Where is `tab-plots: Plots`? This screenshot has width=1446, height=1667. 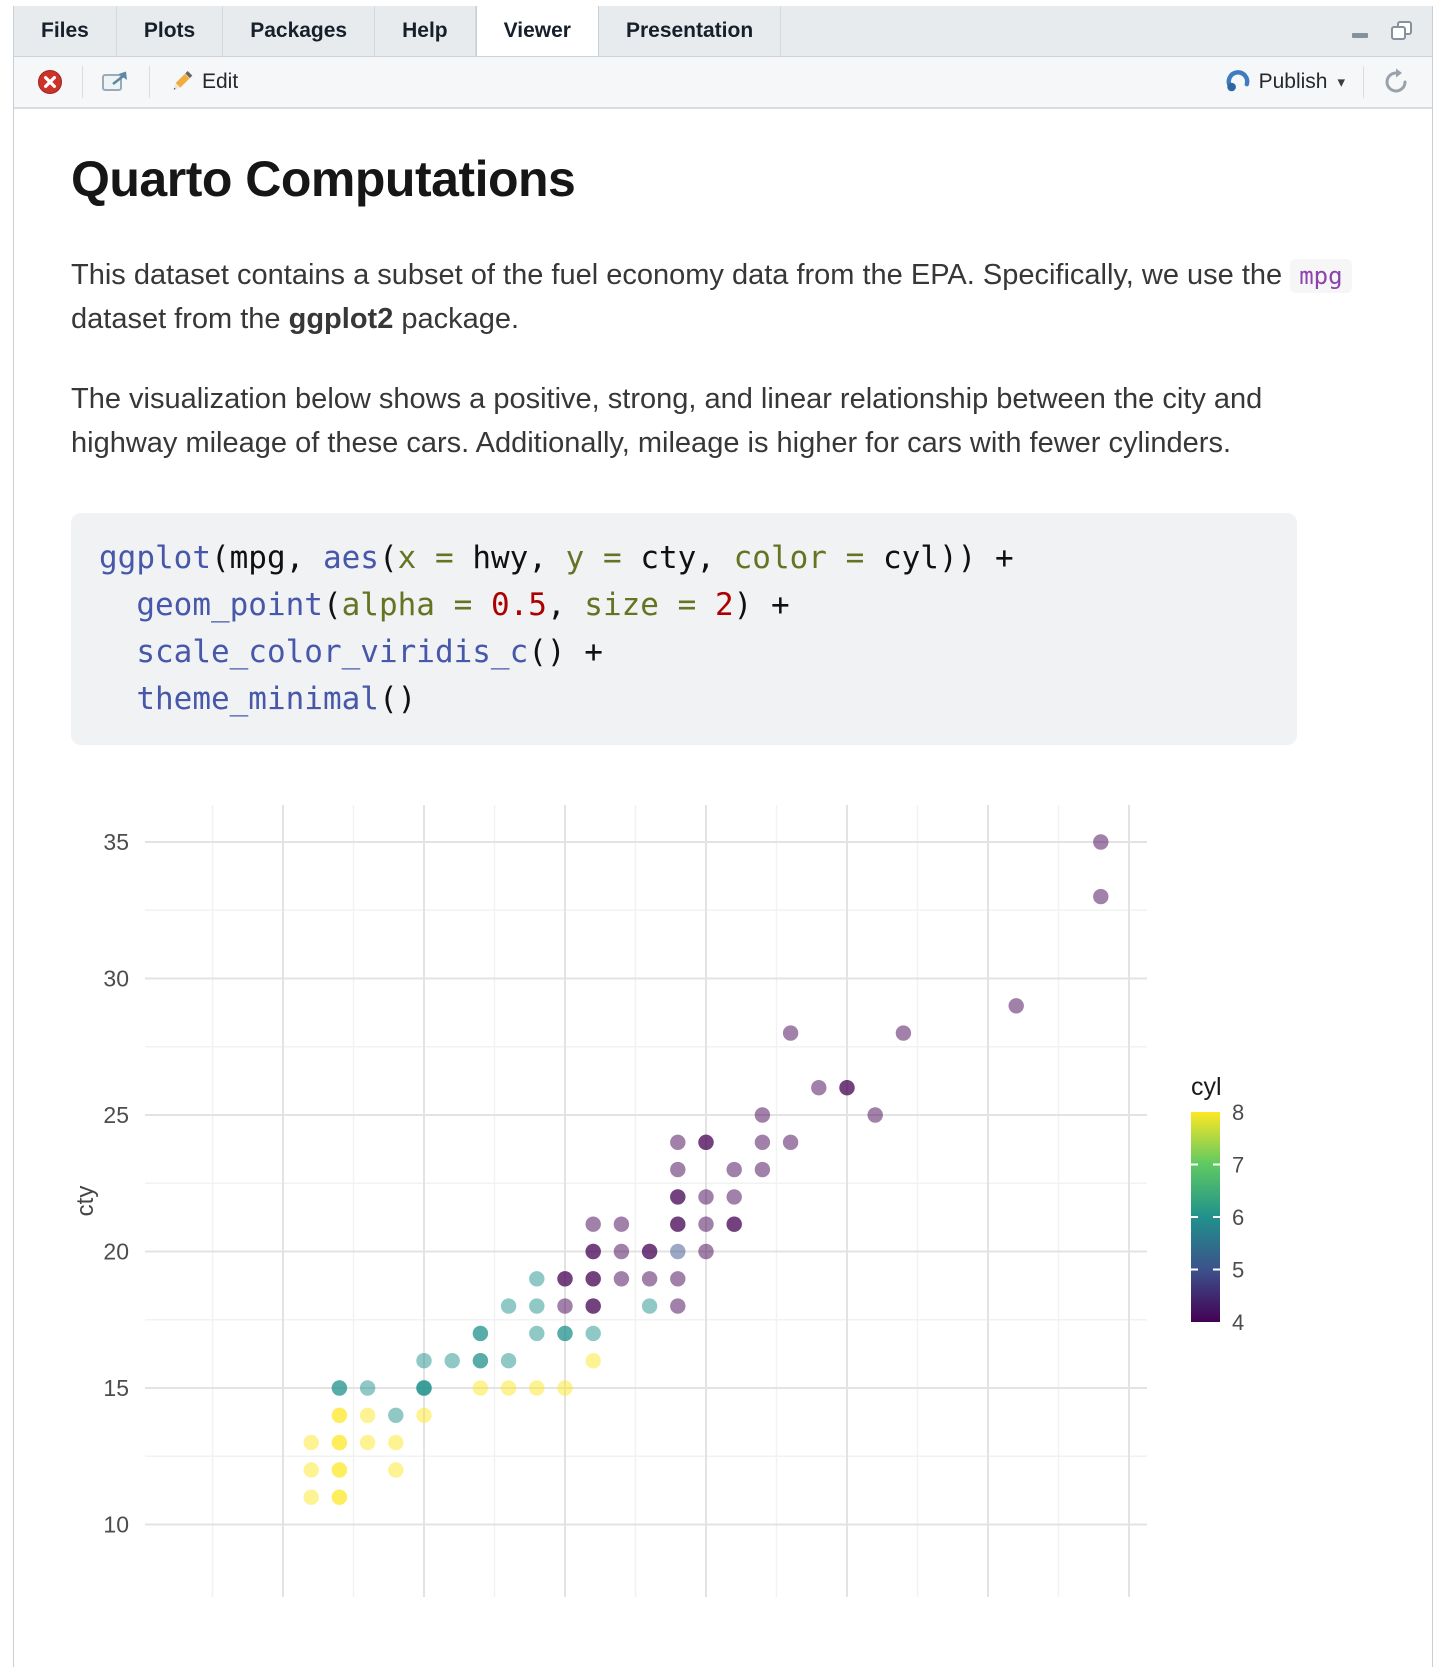
tab-plots: Plots is located at coordinates (170, 31).